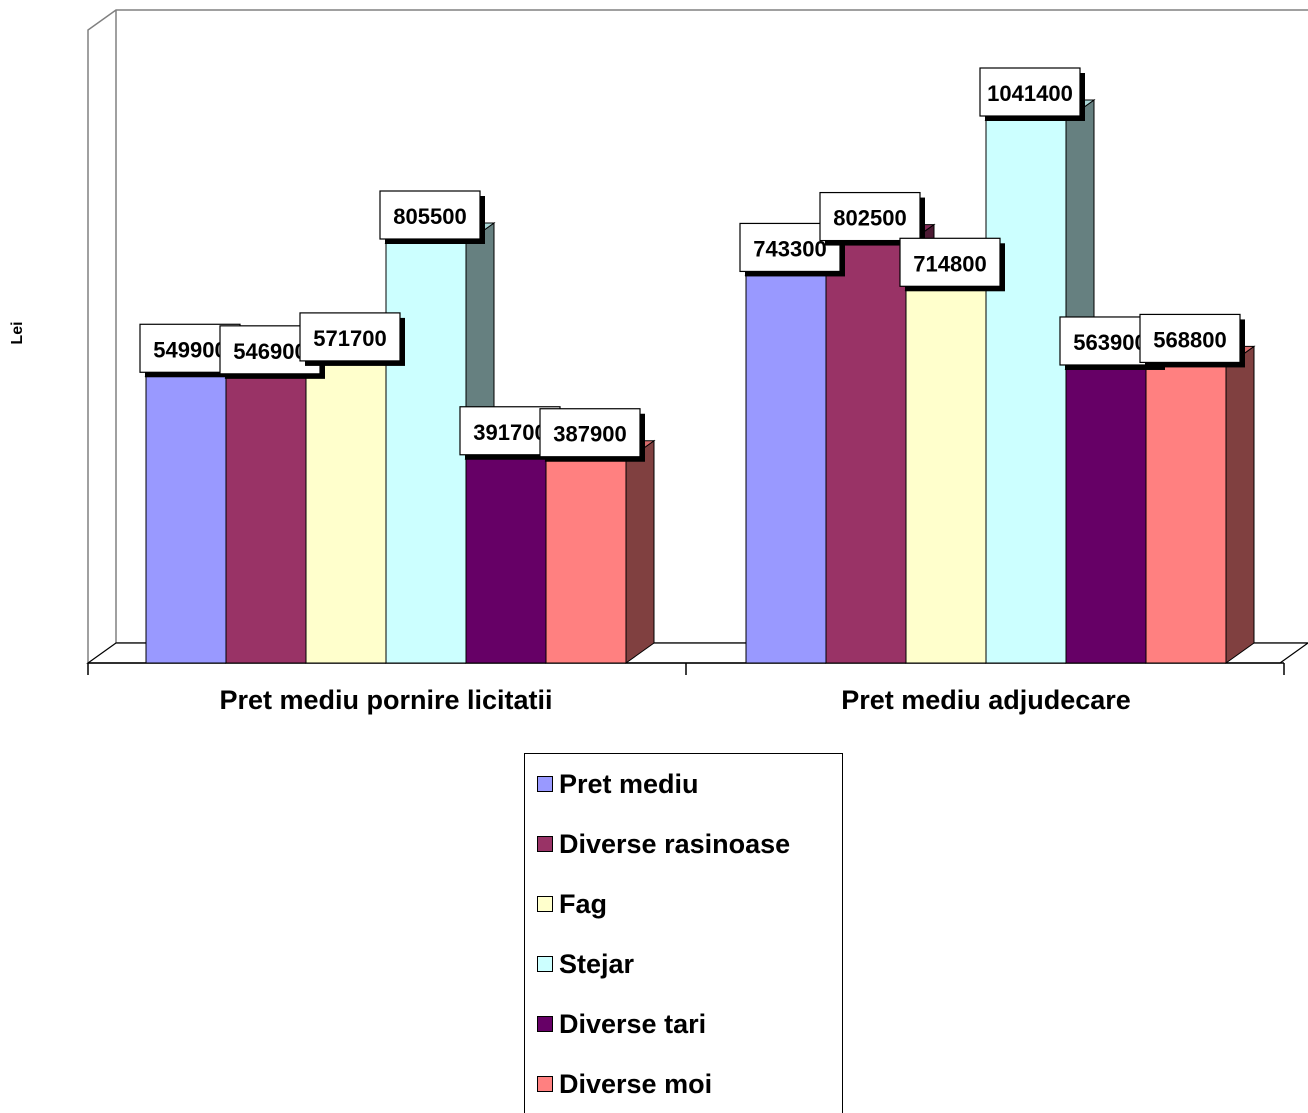 Image resolution: width=1308 pixels, height=1113 pixels. Describe the element at coordinates (385, 700) in the screenshot. I see `category-label: Pret mediu pornire licitatii` at that location.